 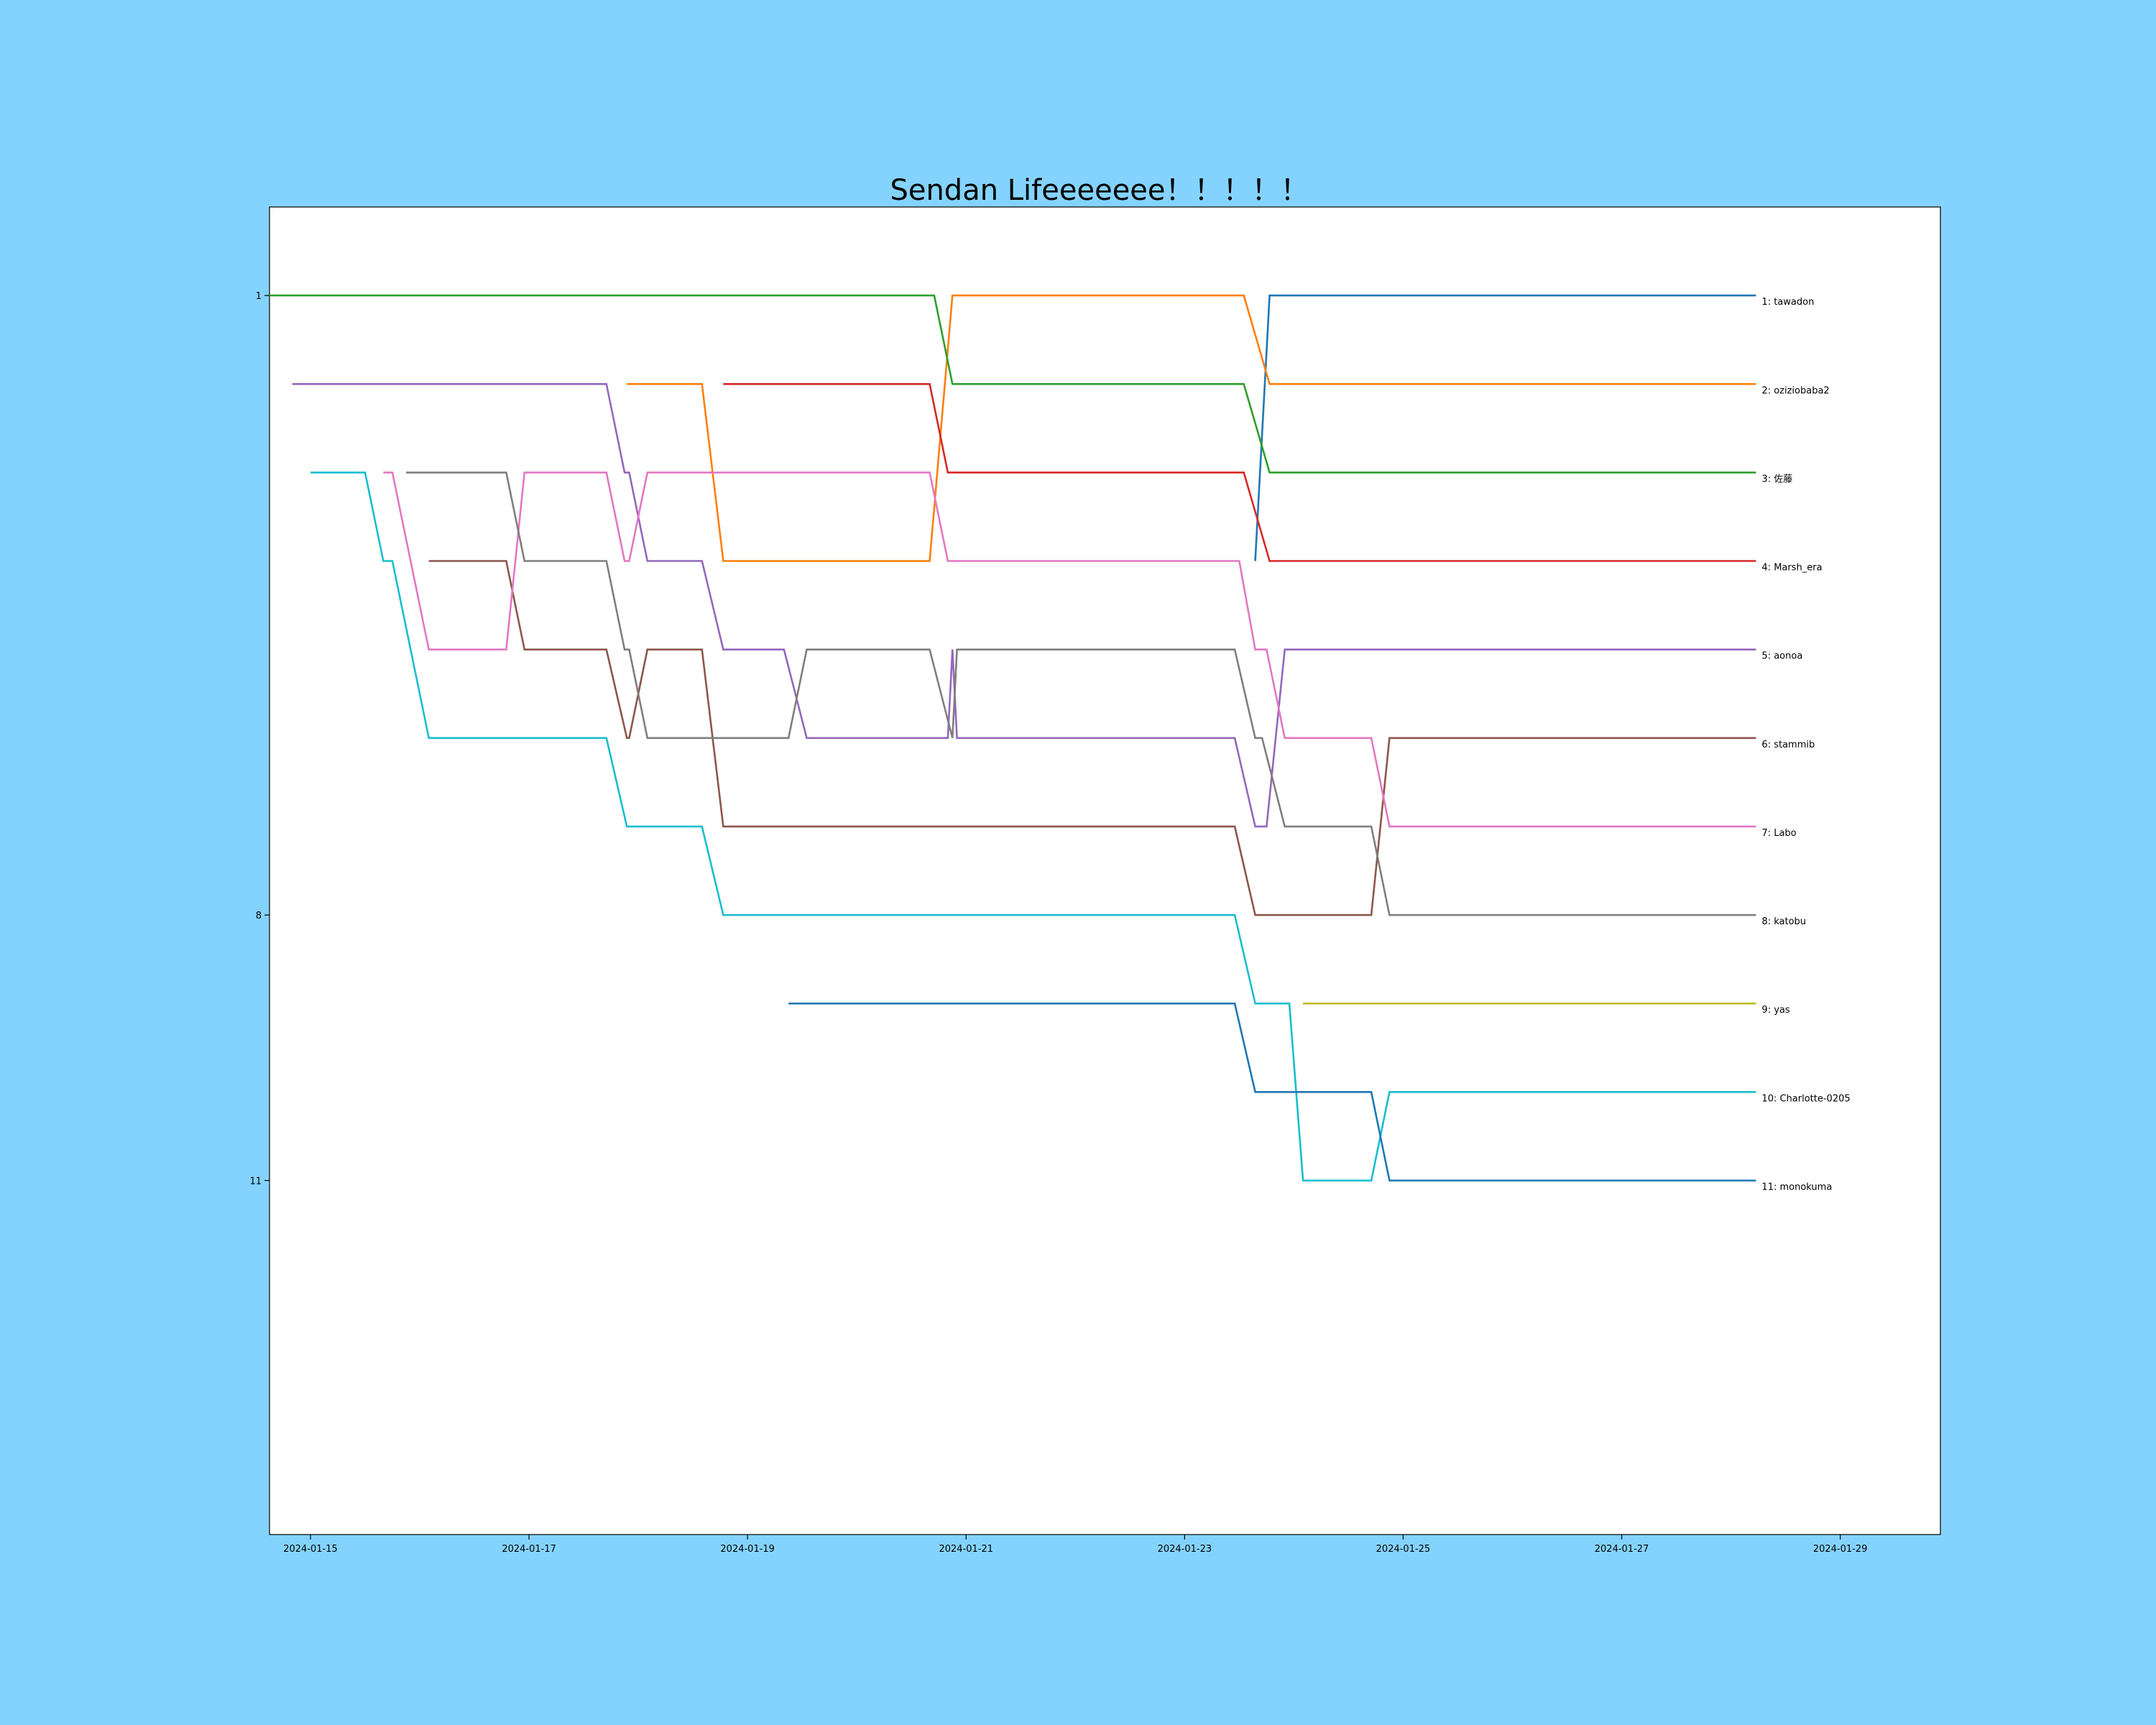 What do you see at coordinates (1788, 745) in the screenshot?
I see `series-end-label-6: 6: stammib` at bounding box center [1788, 745].